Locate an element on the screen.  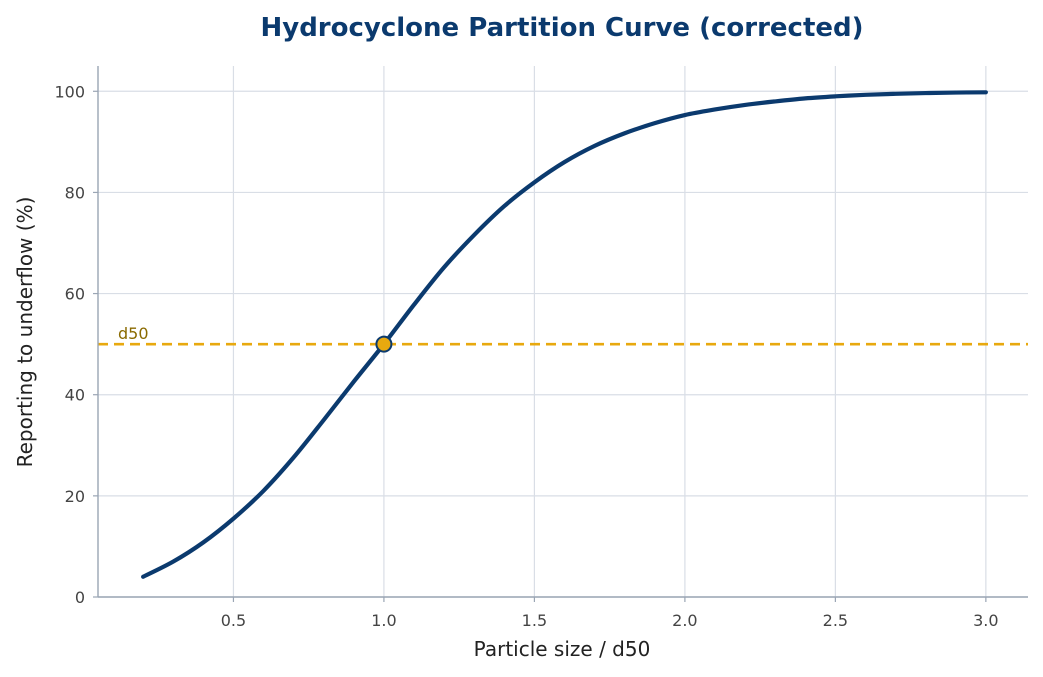
x-tick-label: 0.5 is located at coordinates (233, 620).